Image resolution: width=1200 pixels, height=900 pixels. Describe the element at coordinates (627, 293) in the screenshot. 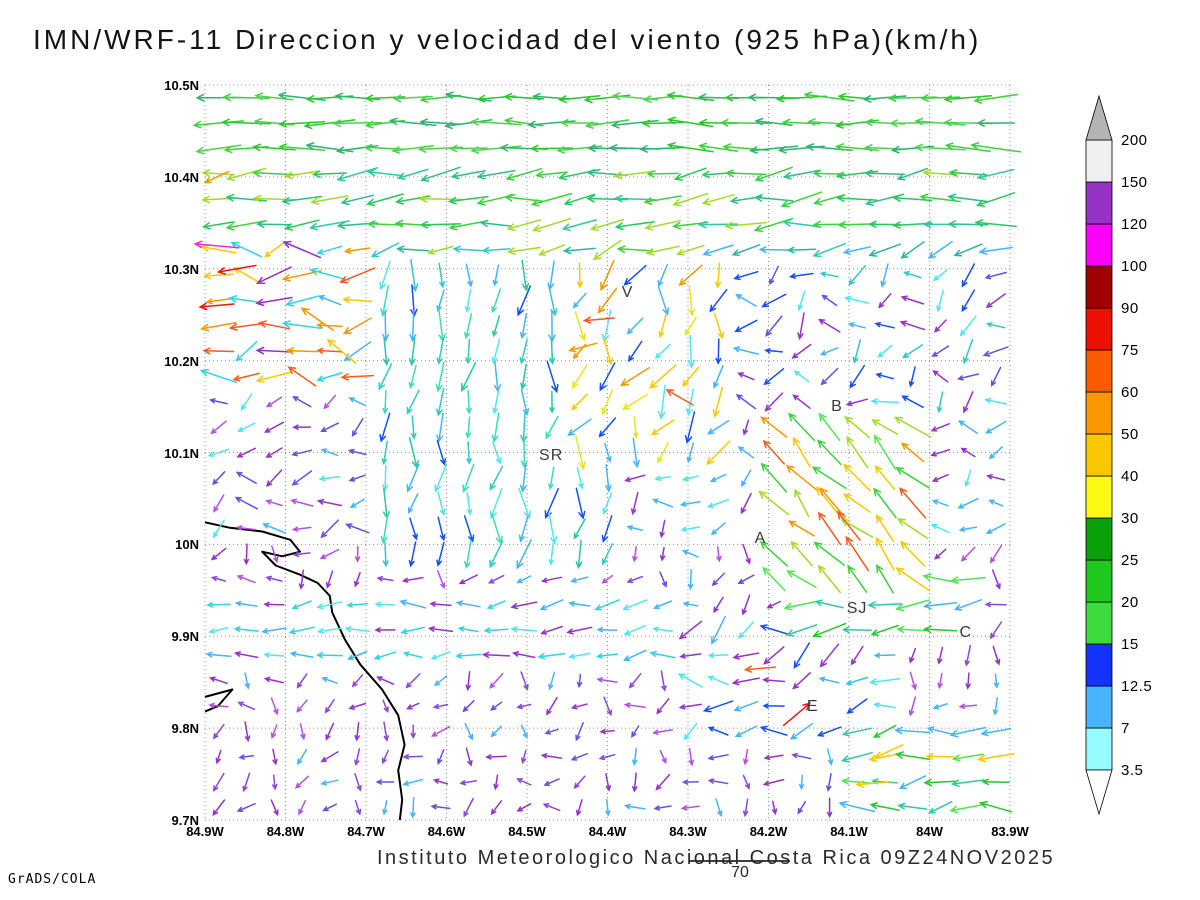

I see `station-label: V` at that location.